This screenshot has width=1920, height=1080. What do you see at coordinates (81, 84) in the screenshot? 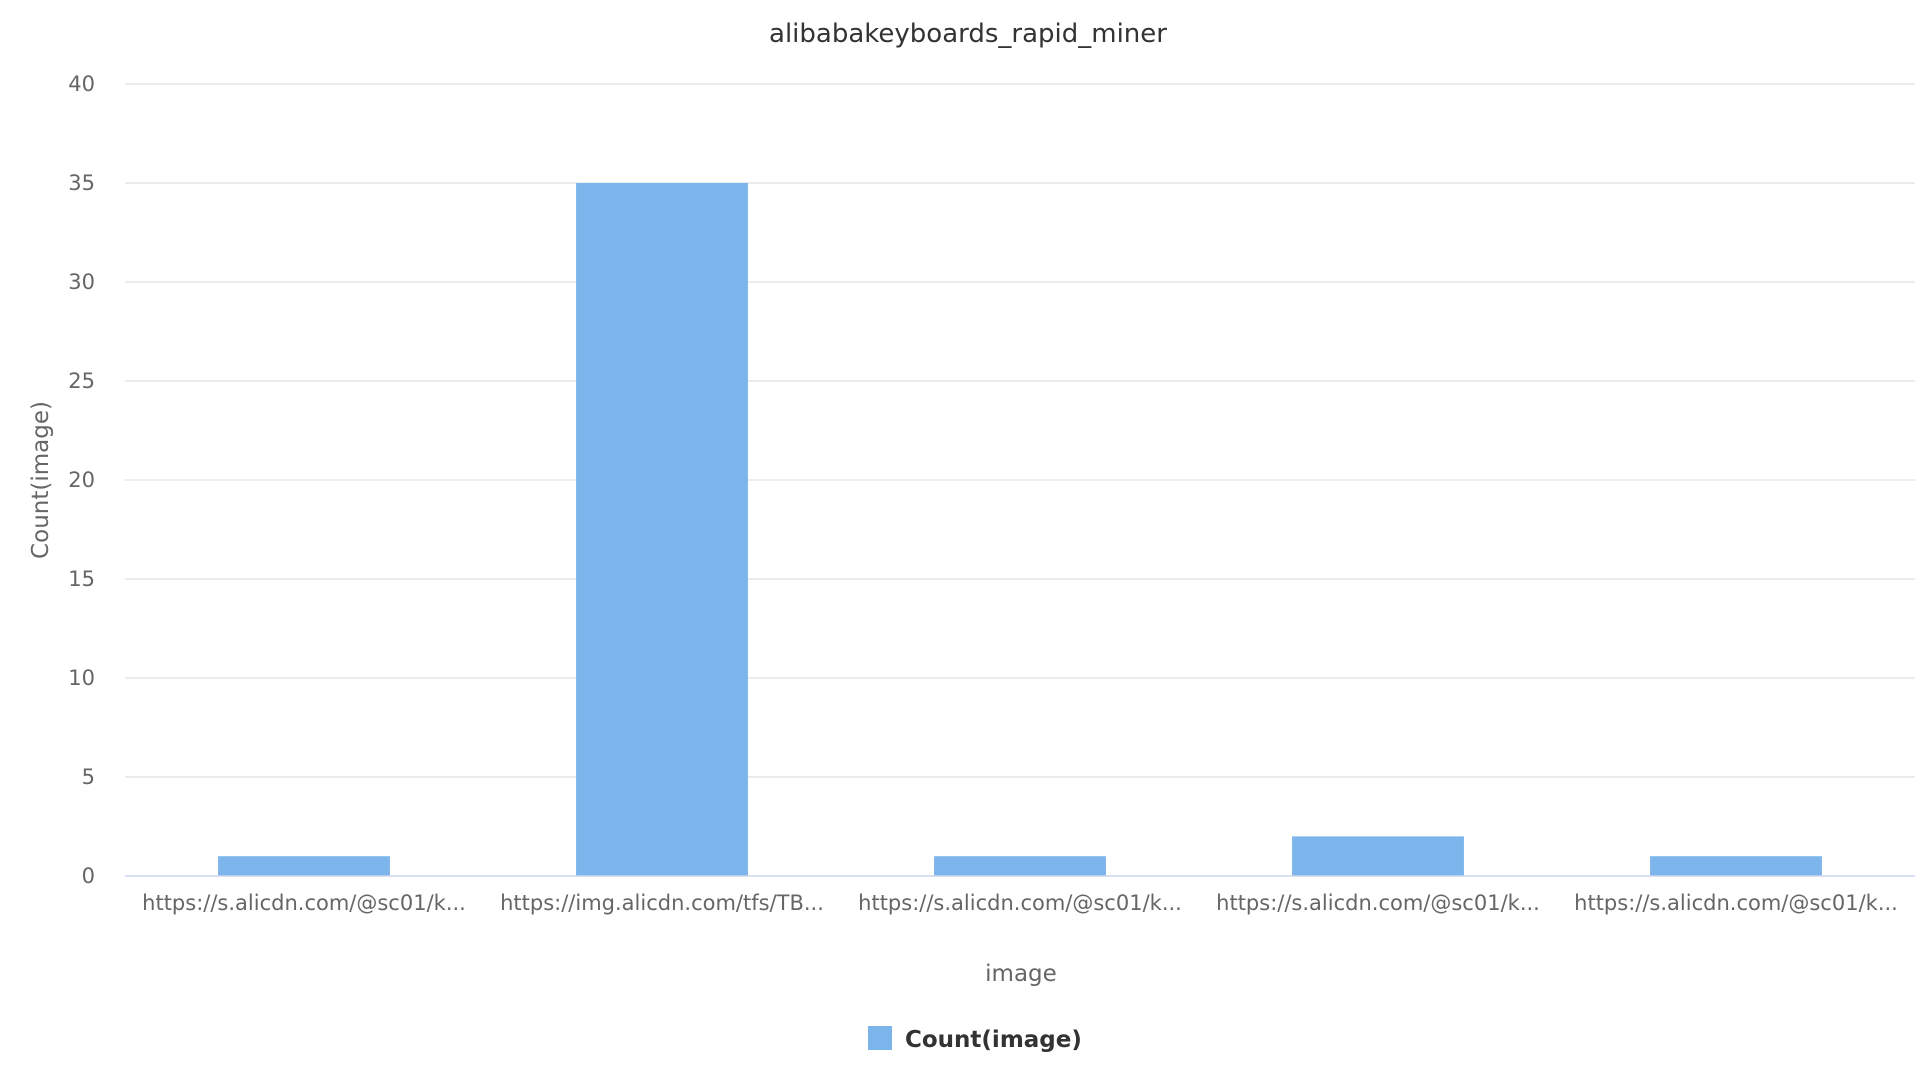
I see `y-tick-label: 40` at bounding box center [81, 84].